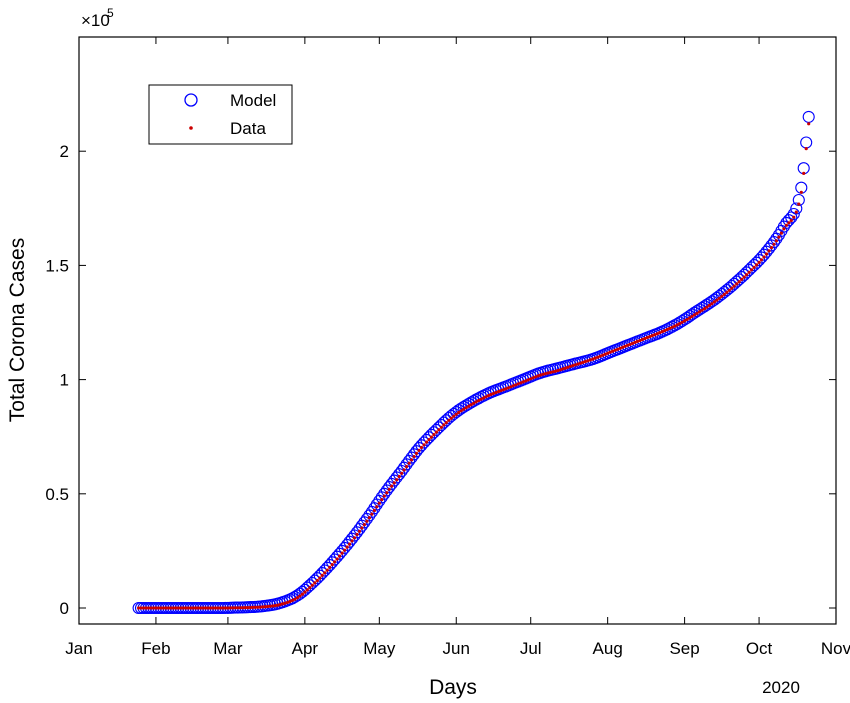 This screenshot has width=850, height=703. What do you see at coordinates (64, 380) in the screenshot?
I see `y-tick-label: 1` at bounding box center [64, 380].